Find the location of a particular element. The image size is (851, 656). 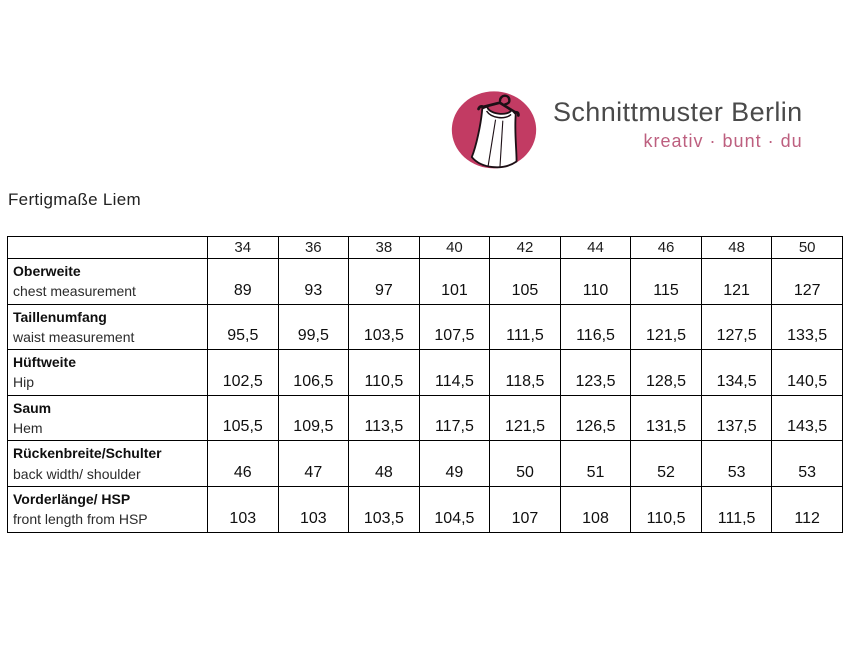

brand-tagline: kreativ · bunt · du is located at coordinates (723, 140).